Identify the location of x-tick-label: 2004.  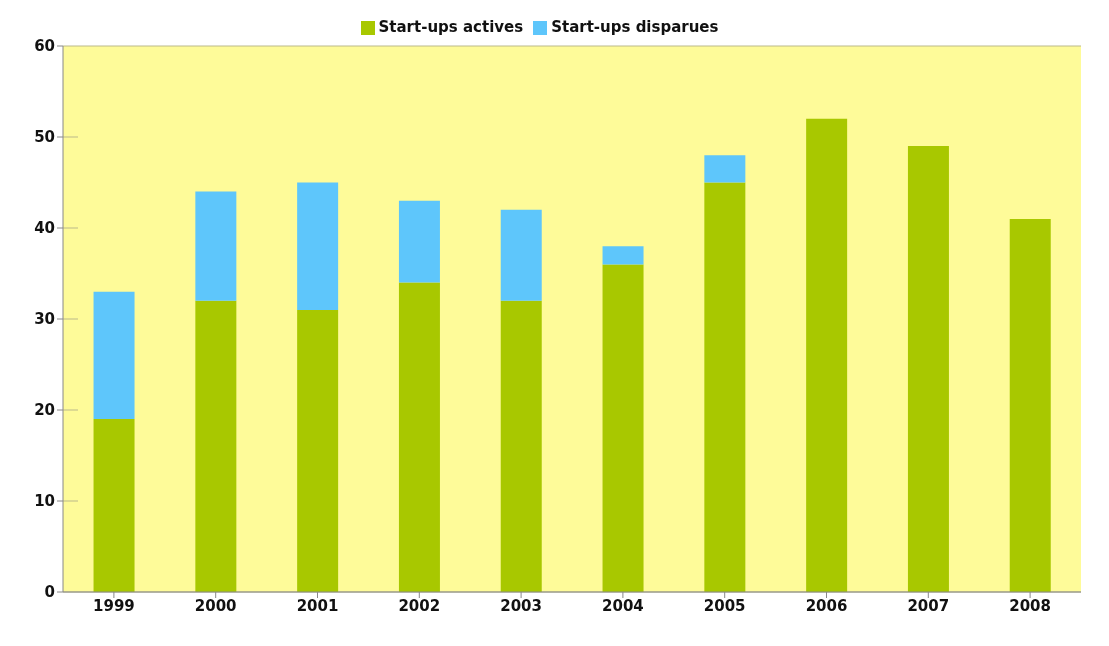
(623, 605).